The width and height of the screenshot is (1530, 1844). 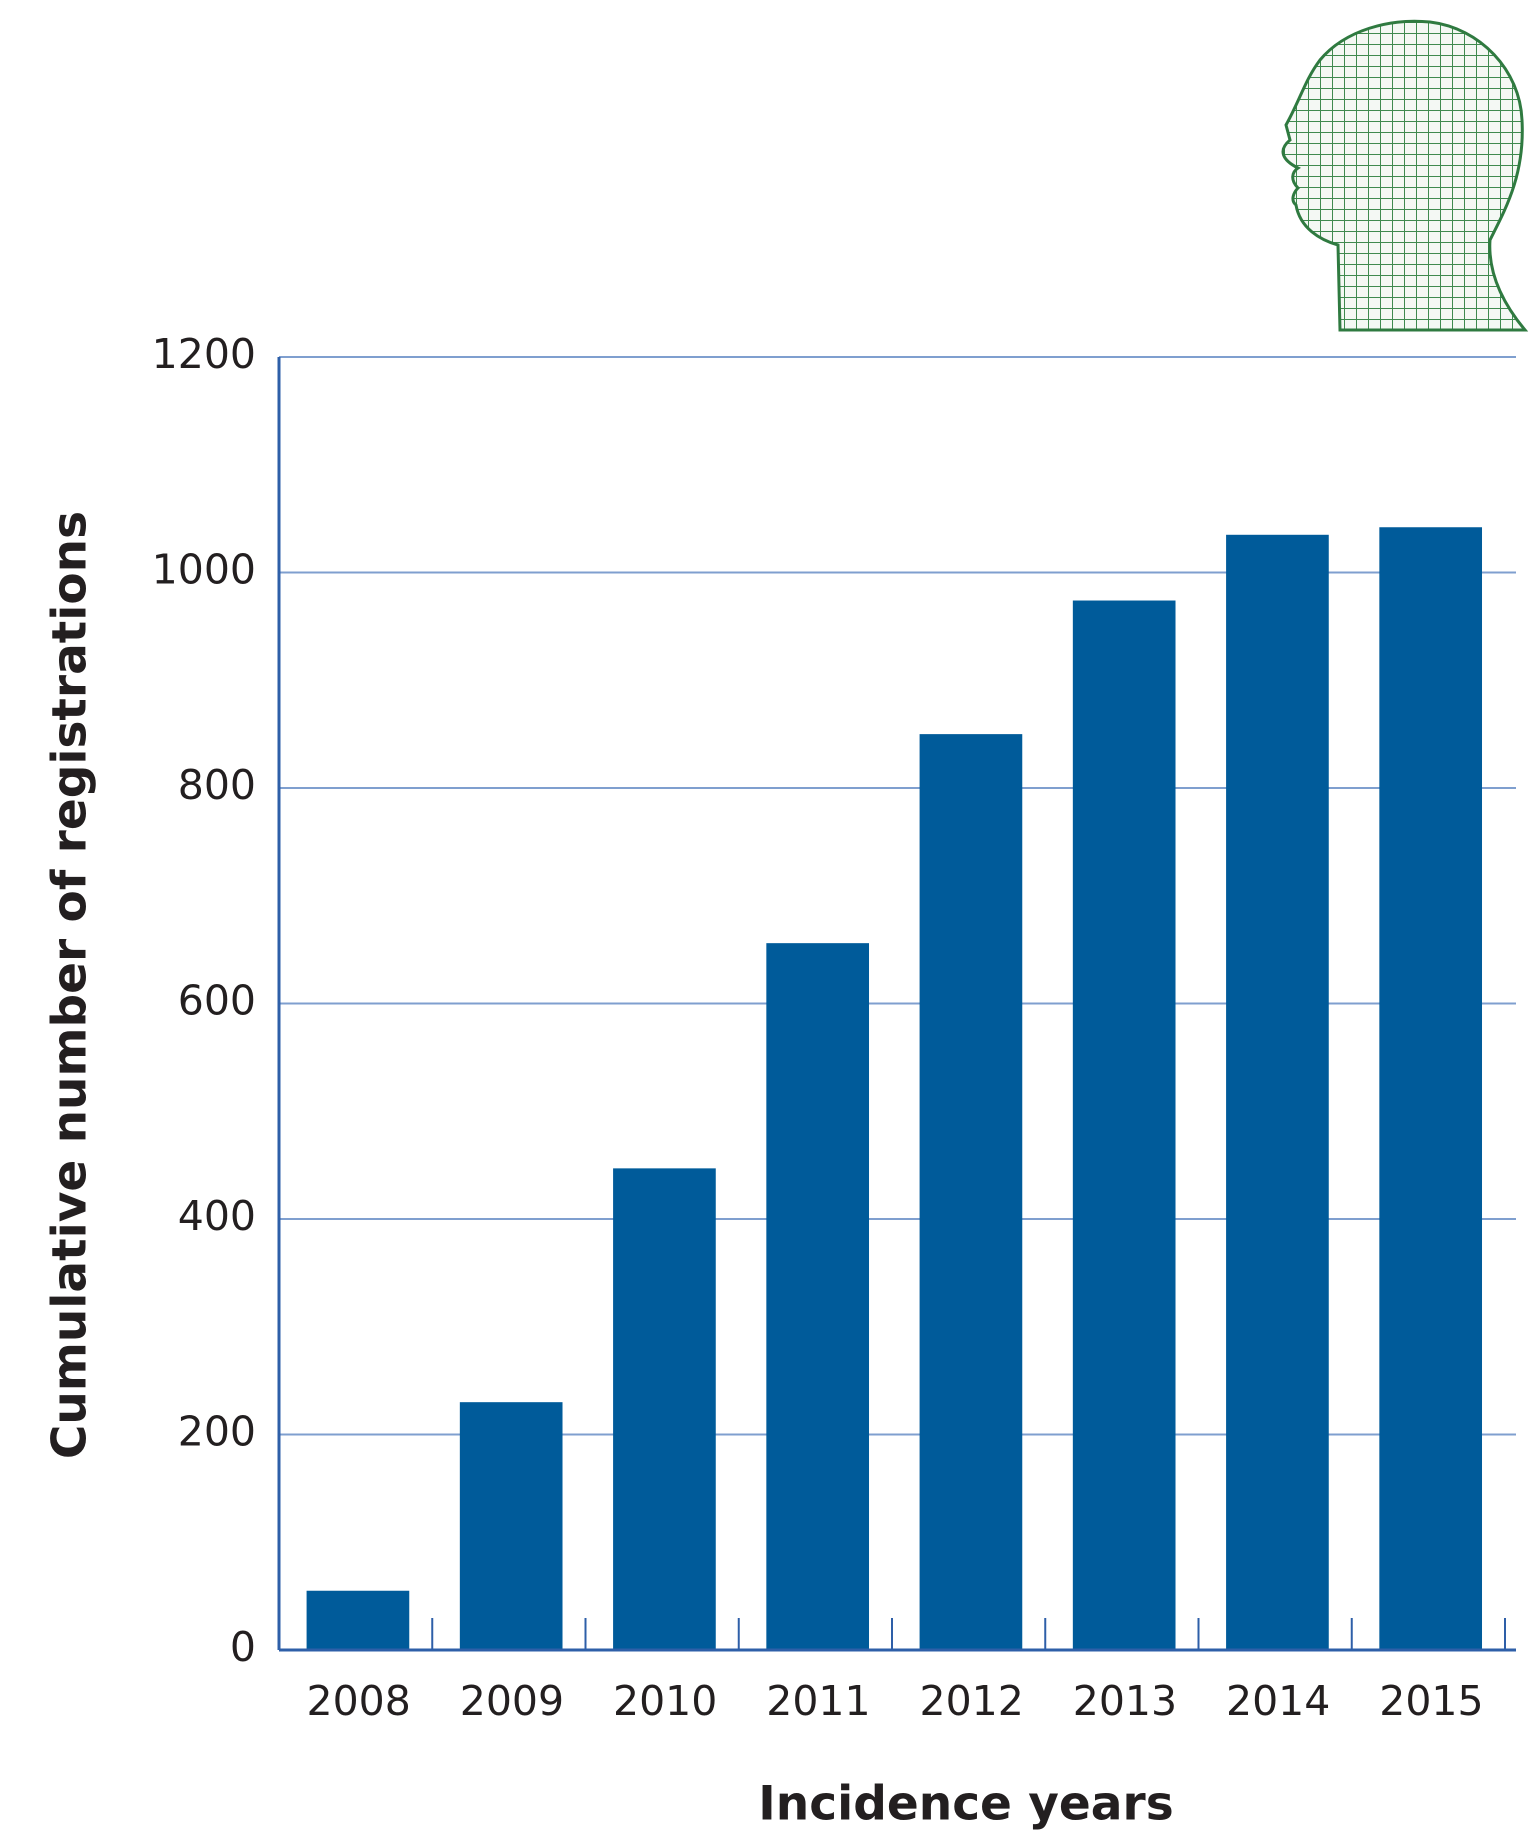 I want to click on y-tick-label: 0, so click(x=243, y=1647).